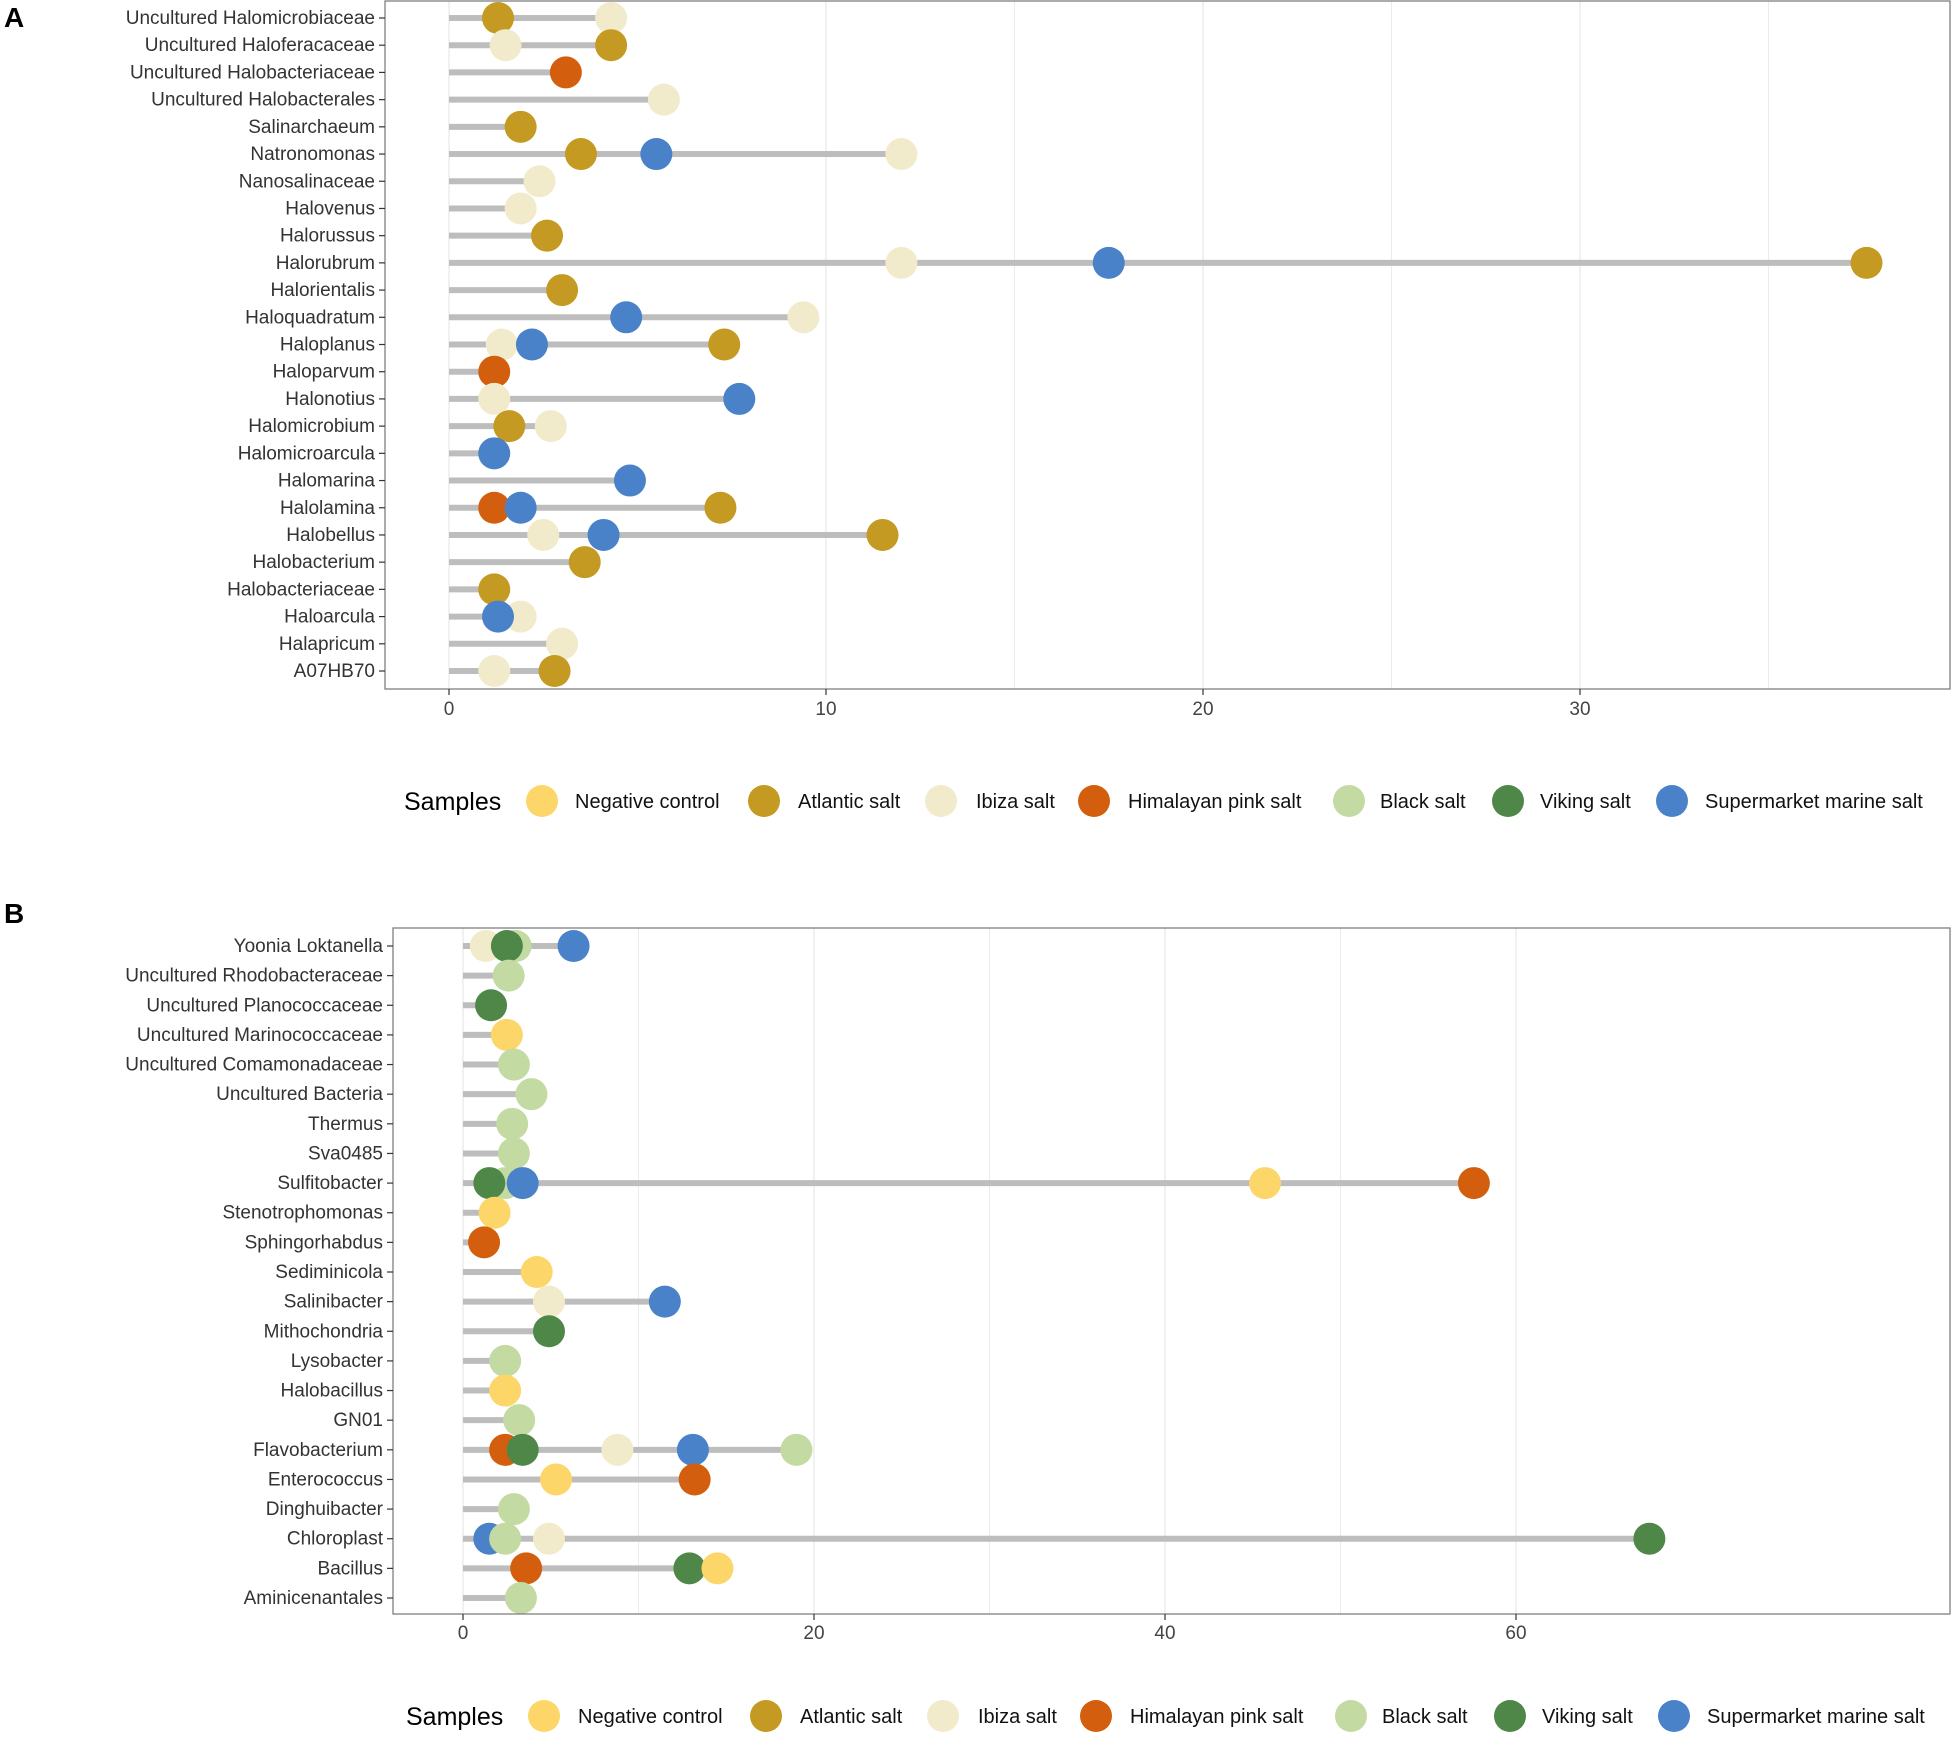 The height and width of the screenshot is (1737, 1955). I want to click on category-label: Mithochondria, so click(324, 1331).